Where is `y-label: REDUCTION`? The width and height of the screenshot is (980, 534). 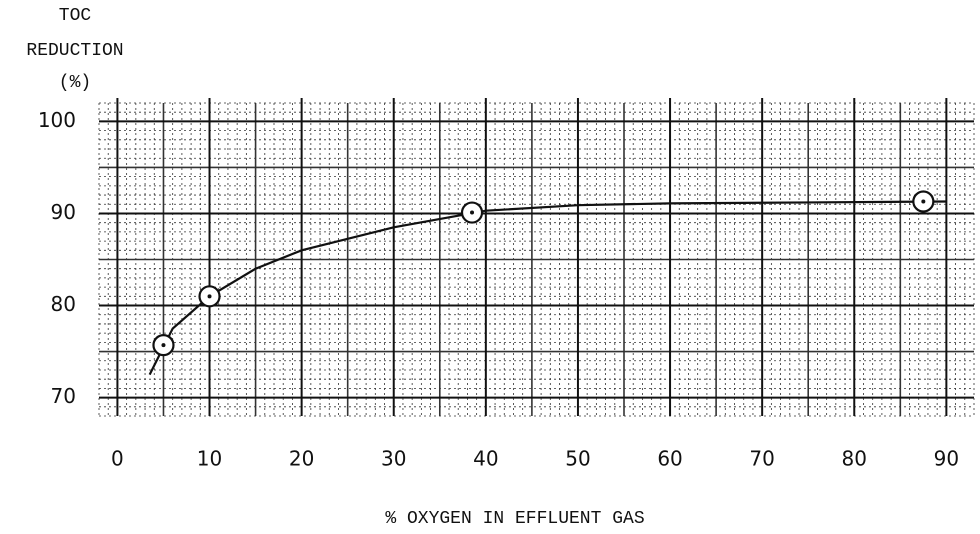
y-label: REDUCTION is located at coordinates (74, 51).